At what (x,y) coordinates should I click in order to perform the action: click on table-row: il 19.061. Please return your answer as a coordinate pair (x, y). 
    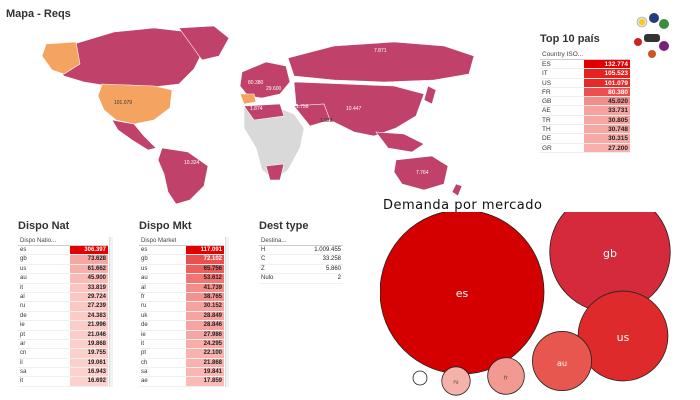
    Looking at the image, I should click on (63, 363).